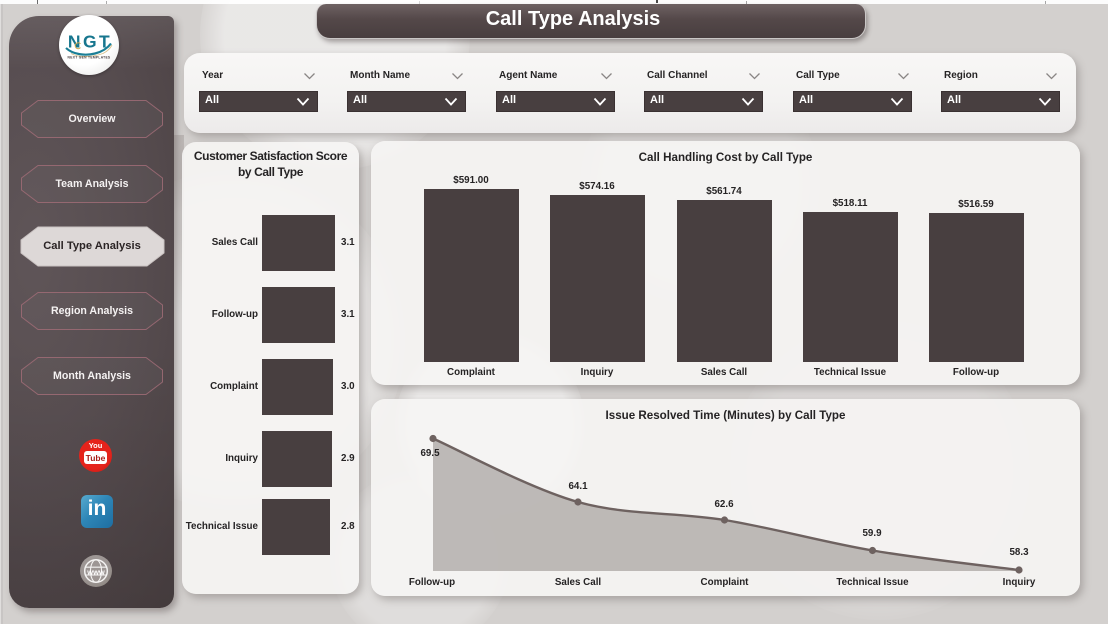 This screenshot has height=624, width=1108. Describe the element at coordinates (90, 42) in the screenshot. I see `svg-text: NGT` at that location.